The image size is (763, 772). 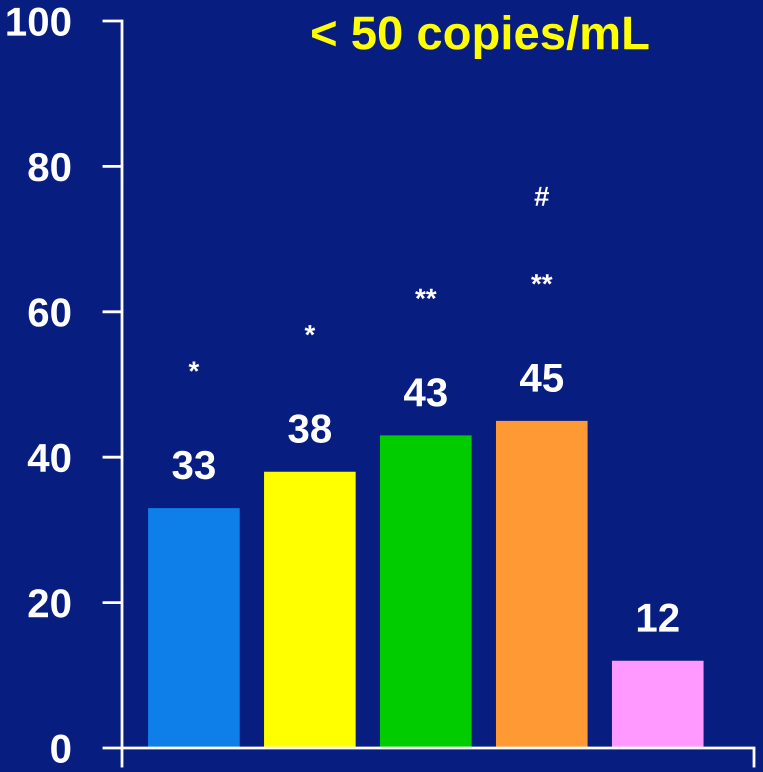 What do you see at coordinates (310, 428) in the screenshot?
I see `data-label: 38` at bounding box center [310, 428].